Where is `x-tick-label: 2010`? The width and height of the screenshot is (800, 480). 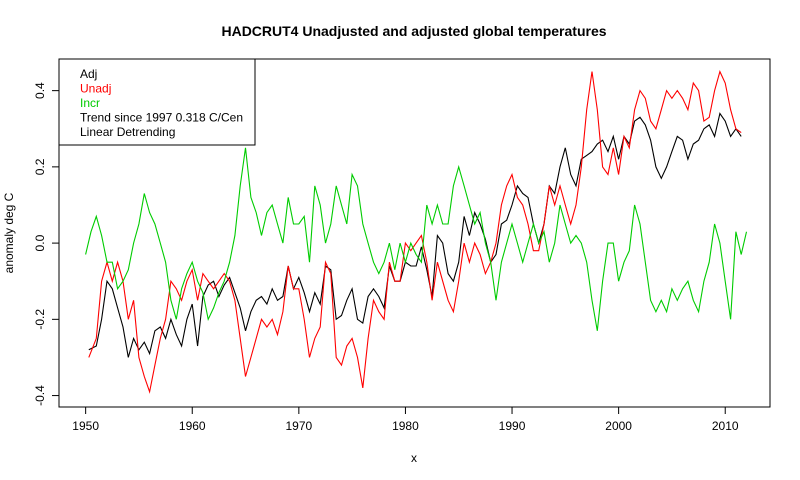
x-tick-label: 2010 is located at coordinates (725, 426).